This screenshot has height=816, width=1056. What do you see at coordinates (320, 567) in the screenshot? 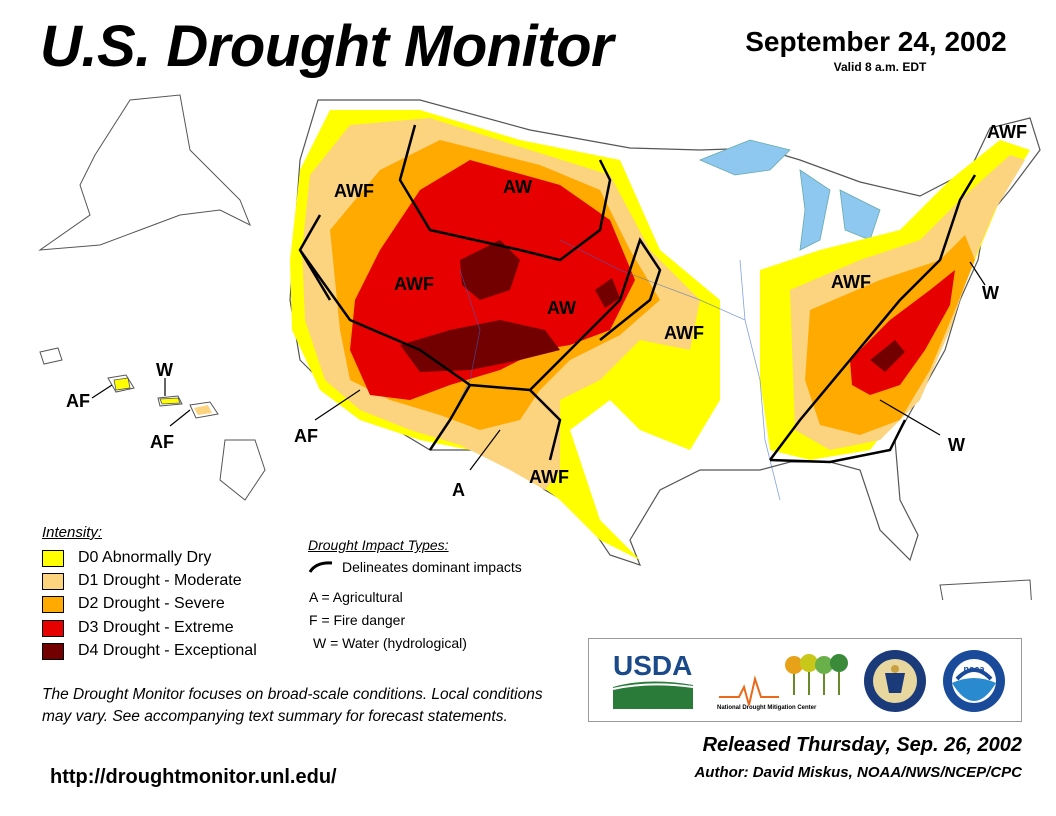
I see `impact-line-icon` at bounding box center [320, 567].